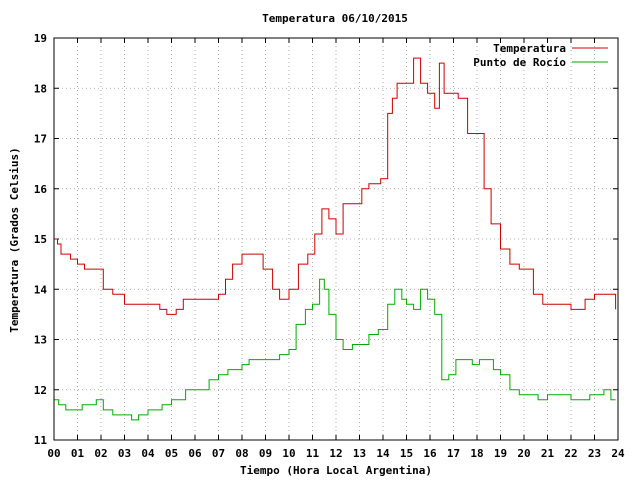 This screenshot has width=640, height=480. I want to click on x-tick-label: 15, so click(406, 453).